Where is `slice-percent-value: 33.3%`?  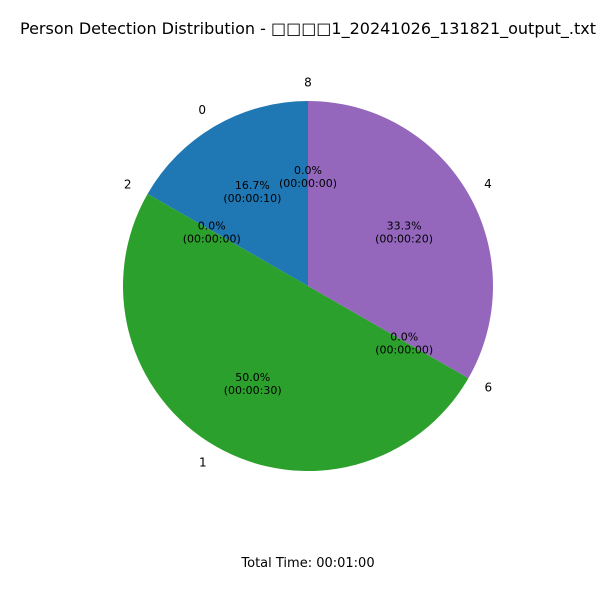 slice-percent-value: 33.3% is located at coordinates (404, 225).